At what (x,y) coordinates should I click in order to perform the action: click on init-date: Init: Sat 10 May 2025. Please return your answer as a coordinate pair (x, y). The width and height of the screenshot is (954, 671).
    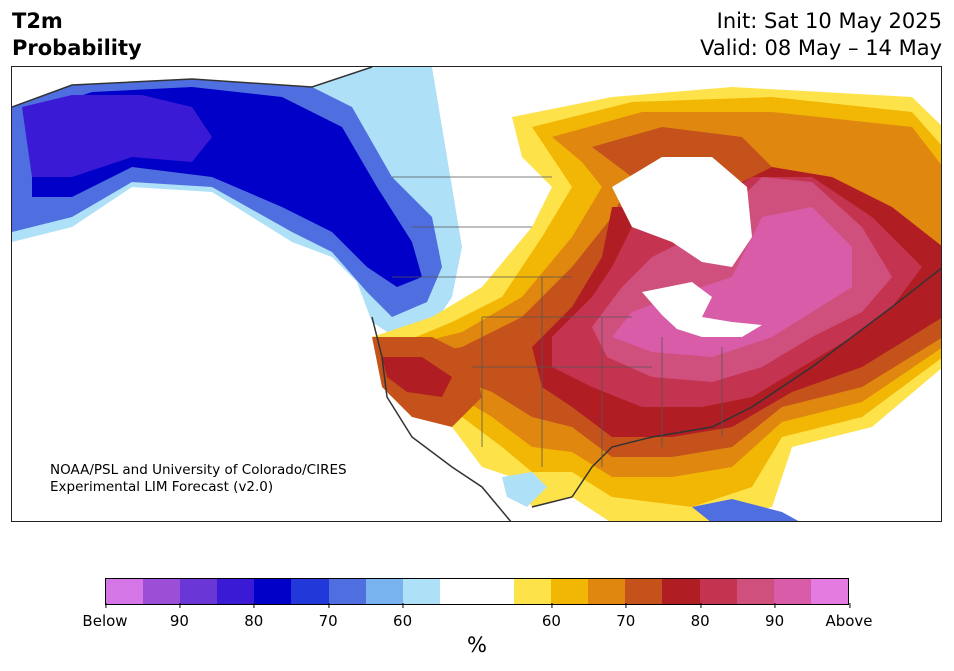
    Looking at the image, I should click on (829, 21).